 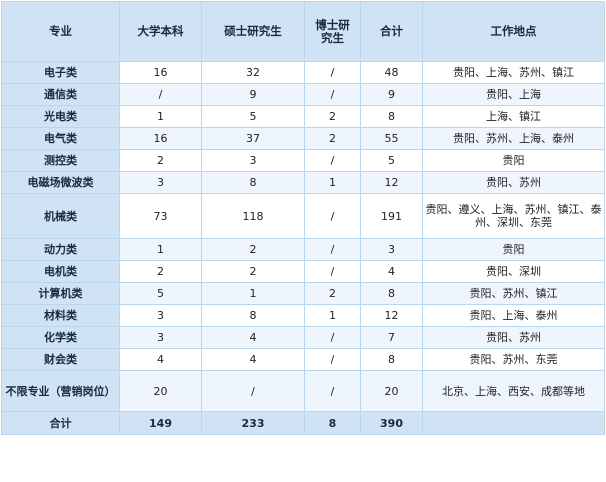 I want to click on cell-master: 118, so click(x=253, y=216).